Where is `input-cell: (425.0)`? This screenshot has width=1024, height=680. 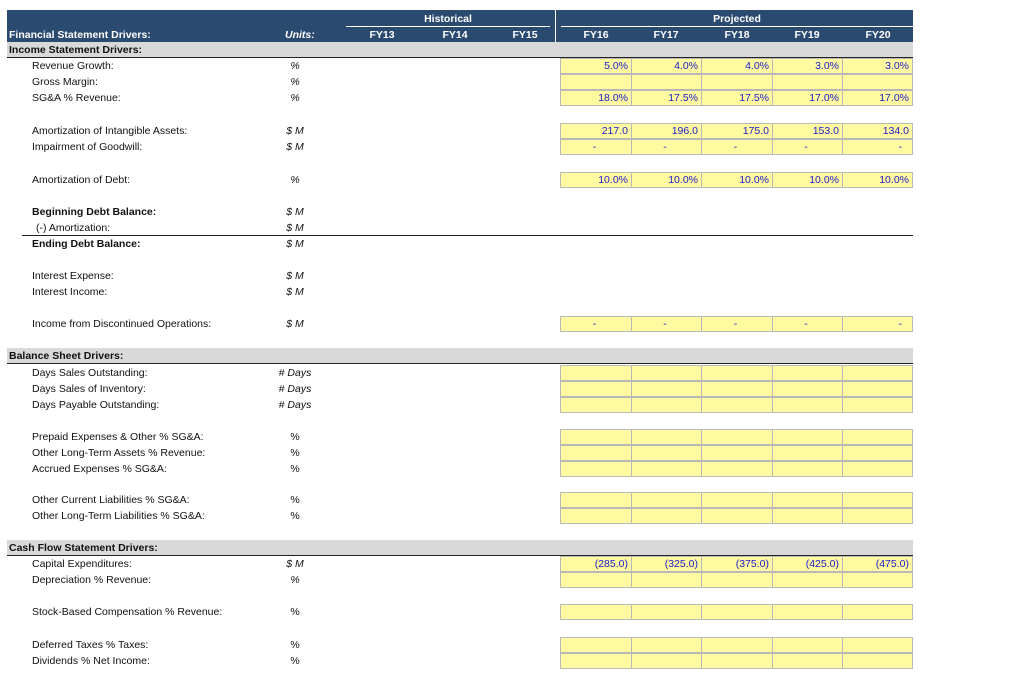 input-cell: (425.0) is located at coordinates (807, 564).